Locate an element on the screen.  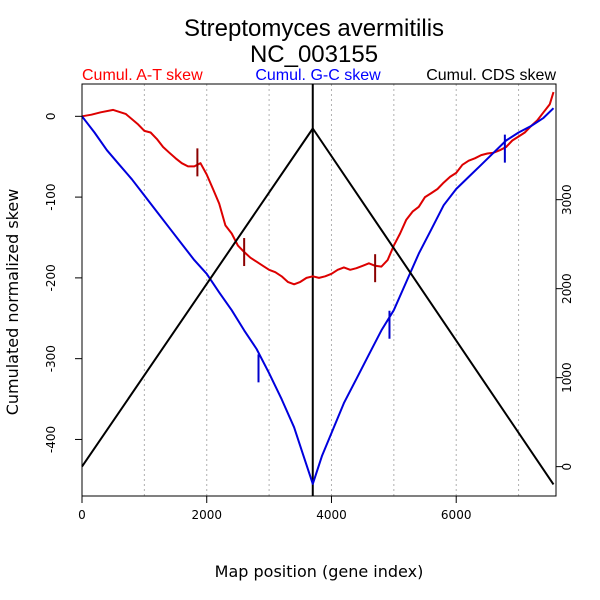
chart-title: Streptomyces avermitilis is located at coordinates (314, 28).